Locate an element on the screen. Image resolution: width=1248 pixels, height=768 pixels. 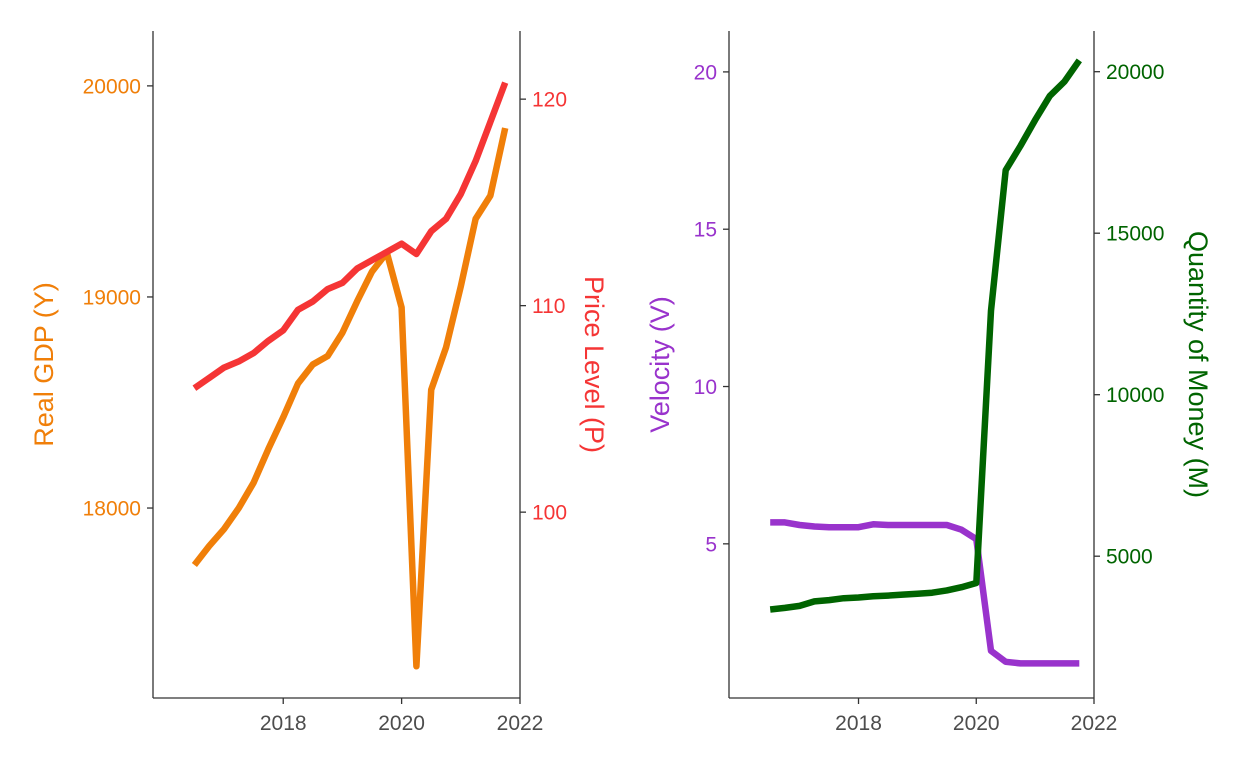
right-y-tick-label: 5000 is located at coordinates (1129, 557).